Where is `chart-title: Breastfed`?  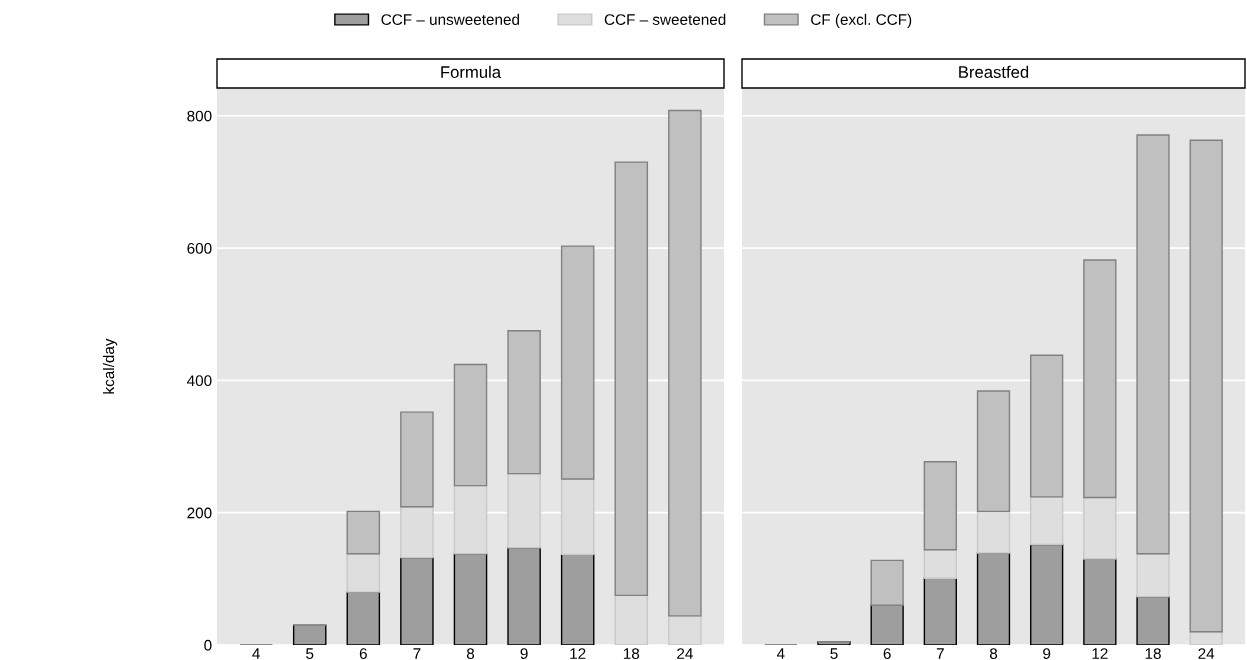 chart-title: Breastfed is located at coordinates (994, 71).